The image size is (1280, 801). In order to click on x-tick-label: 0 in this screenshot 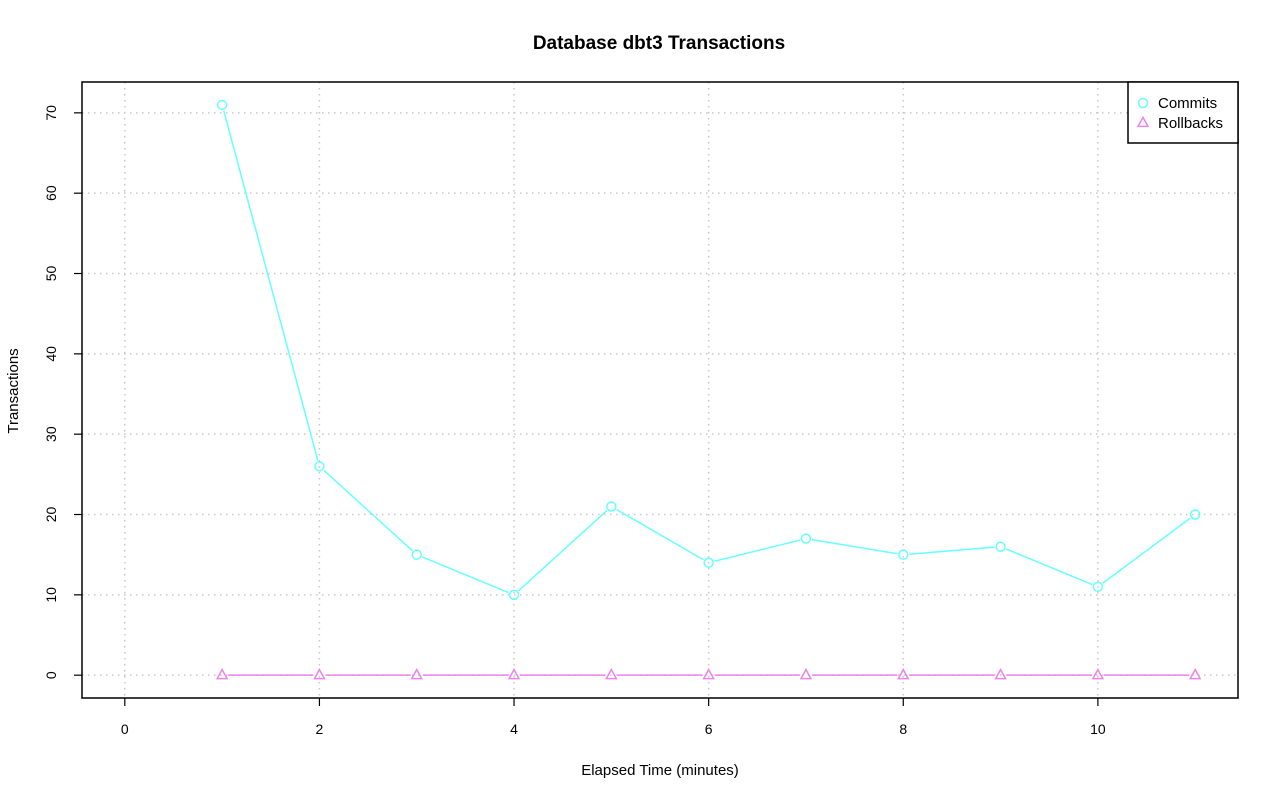, I will do `click(125, 729)`.